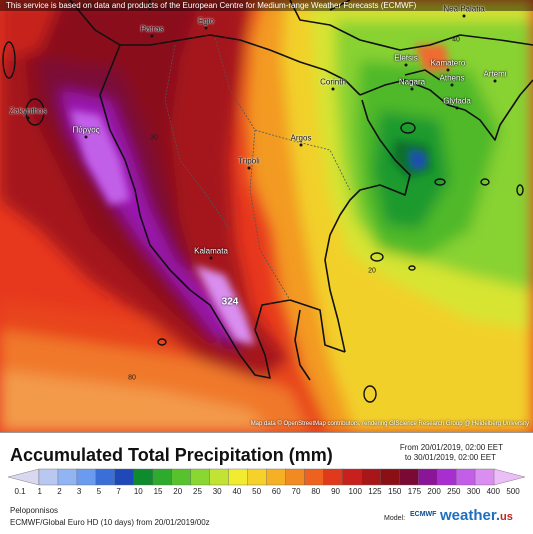 This screenshot has height=534, width=533. Describe the element at coordinates (355, 491) in the screenshot. I see `color-scale-tick: 100` at that location.